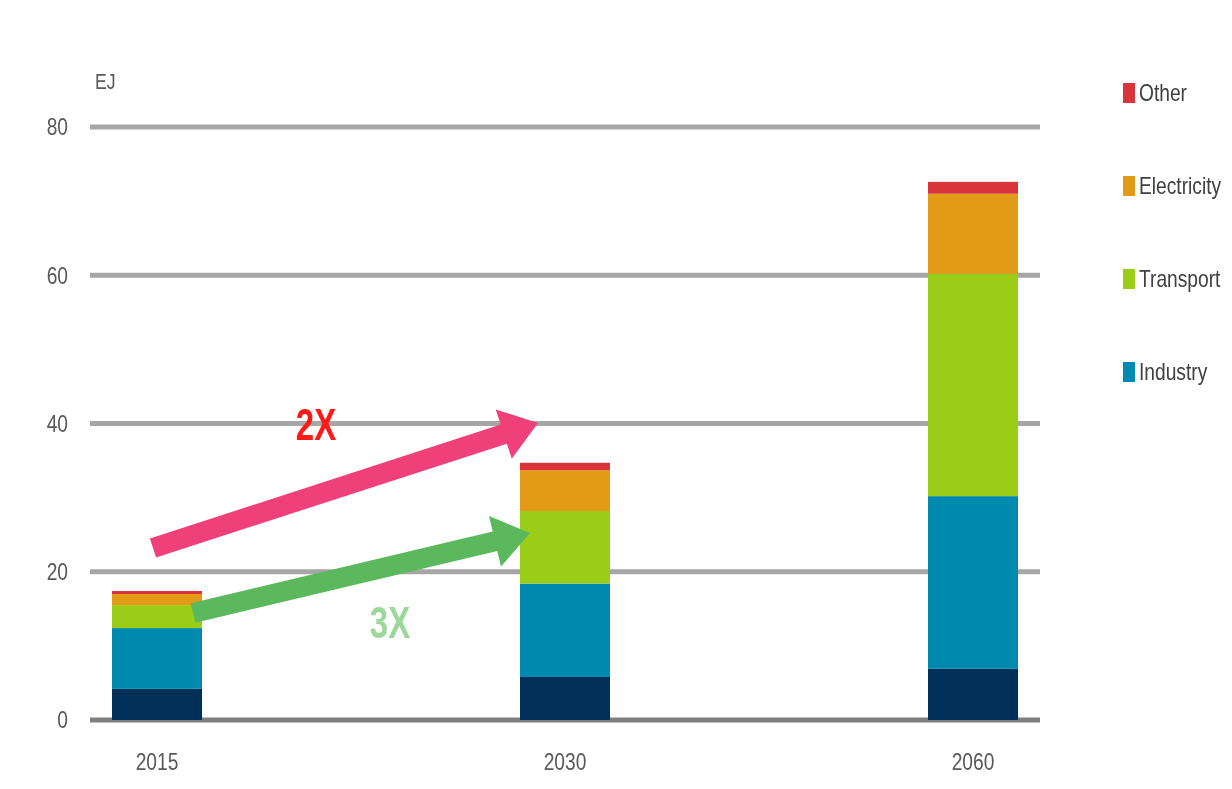 This screenshot has height=789, width=1232. I want to click on annotation: 2X, so click(316, 425).